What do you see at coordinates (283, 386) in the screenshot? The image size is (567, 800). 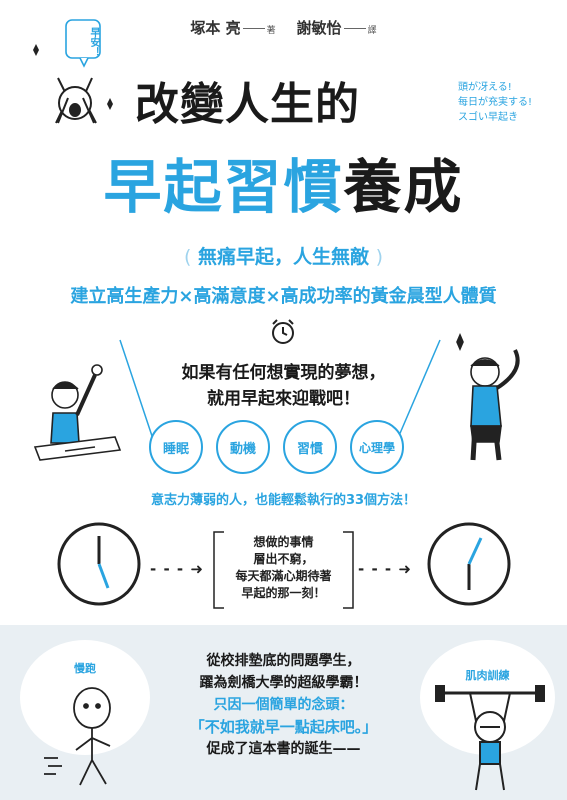 I see `dream-text: 如果有任何想實現的夢想， 就用早起來迎戰吧！` at bounding box center [283, 386].